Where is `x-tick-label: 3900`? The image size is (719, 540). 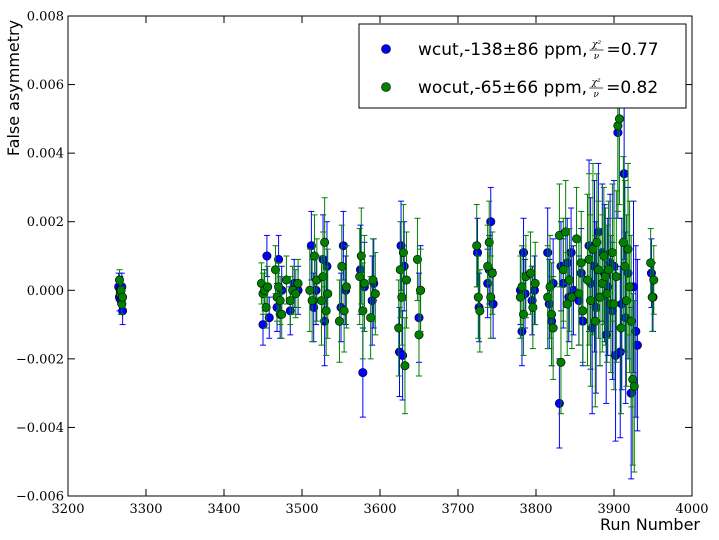
x-tick-label: 3900 is located at coordinates (613, 509).